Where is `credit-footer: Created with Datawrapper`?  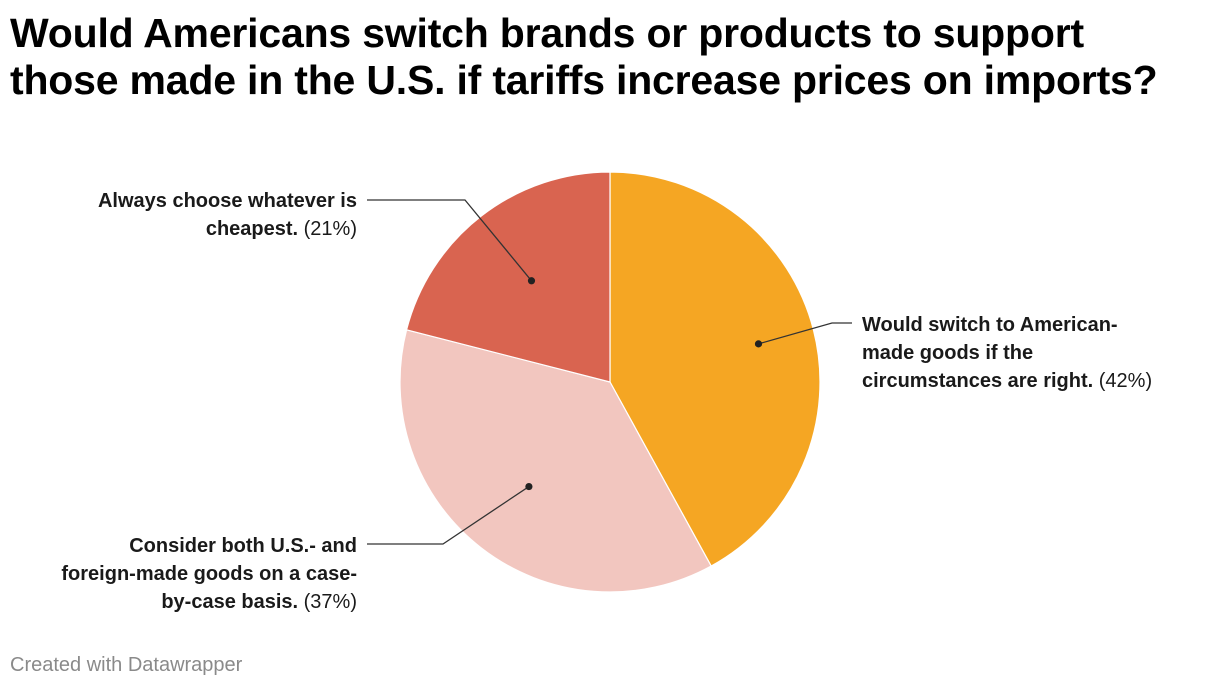 credit-footer: Created with Datawrapper is located at coordinates (126, 665).